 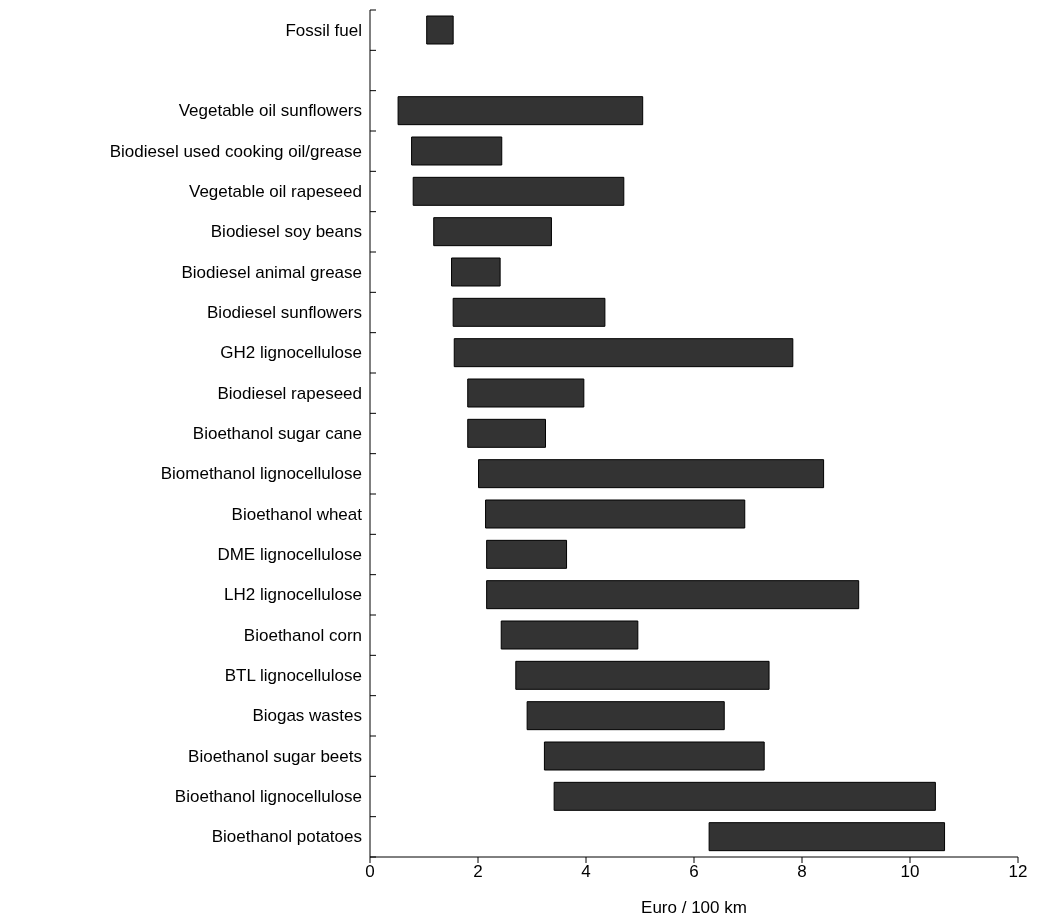 I want to click on y-tick-label: DME lignocellulose, so click(x=289, y=554).